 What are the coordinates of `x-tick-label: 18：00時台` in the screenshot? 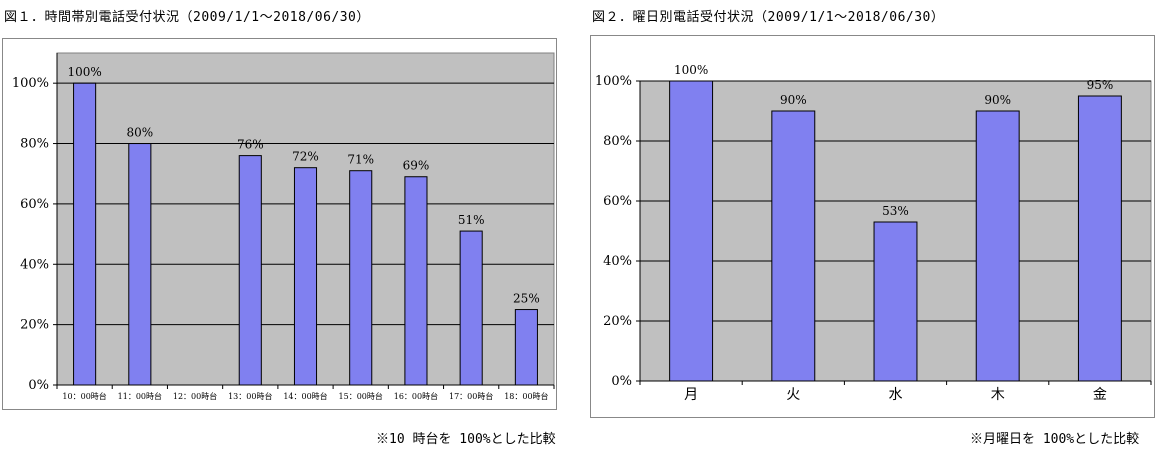 It's located at (526, 396).